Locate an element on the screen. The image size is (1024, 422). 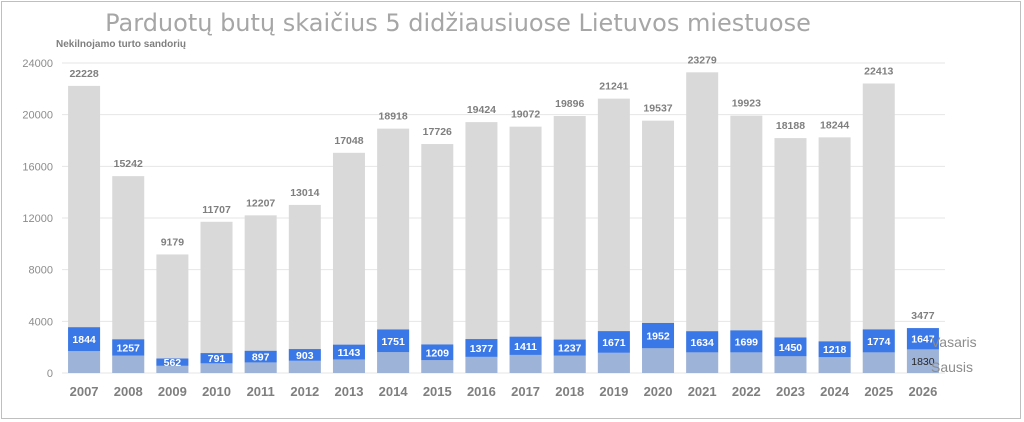
vasaris-value-label: 1647 is located at coordinates (923, 340).